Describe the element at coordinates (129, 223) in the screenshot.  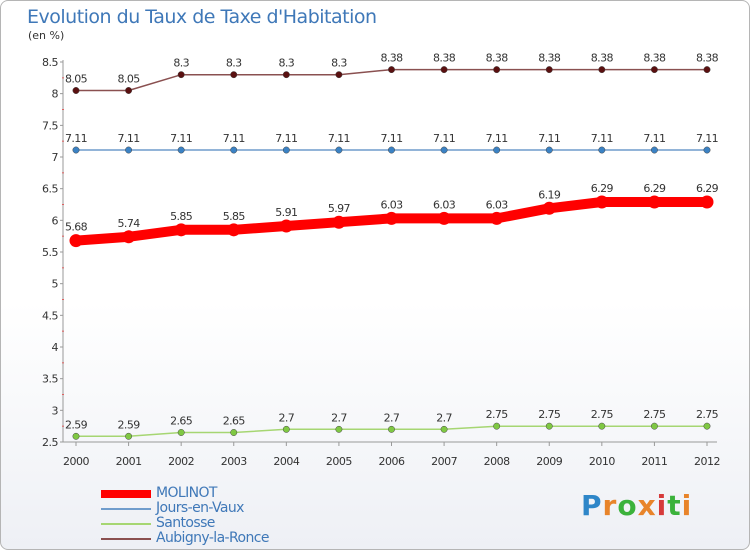
I see `data-label: 5.74` at that location.